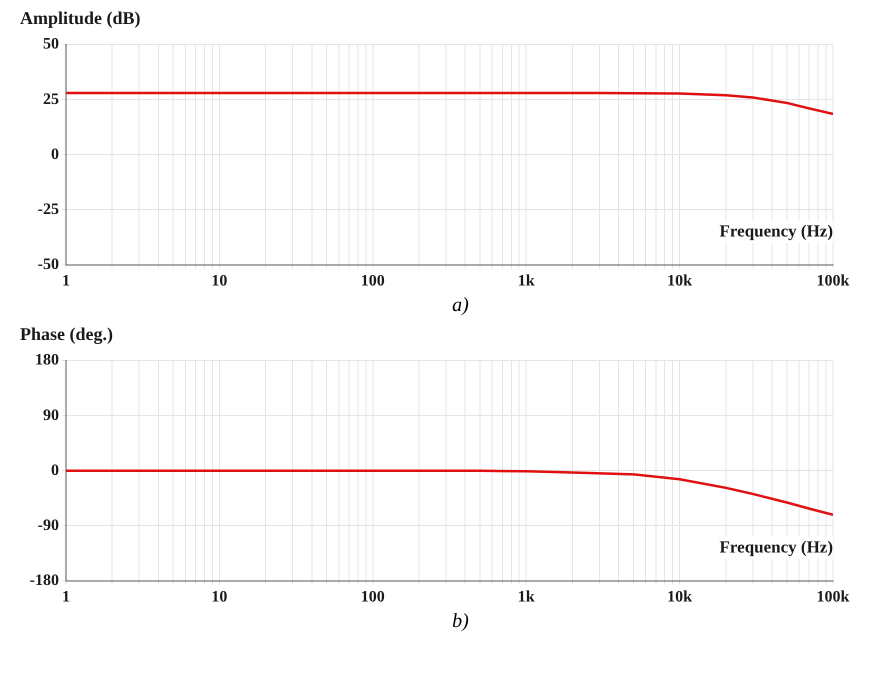 This screenshot has width=885, height=673. I want to click on y-tick-label: -25, so click(48, 209).